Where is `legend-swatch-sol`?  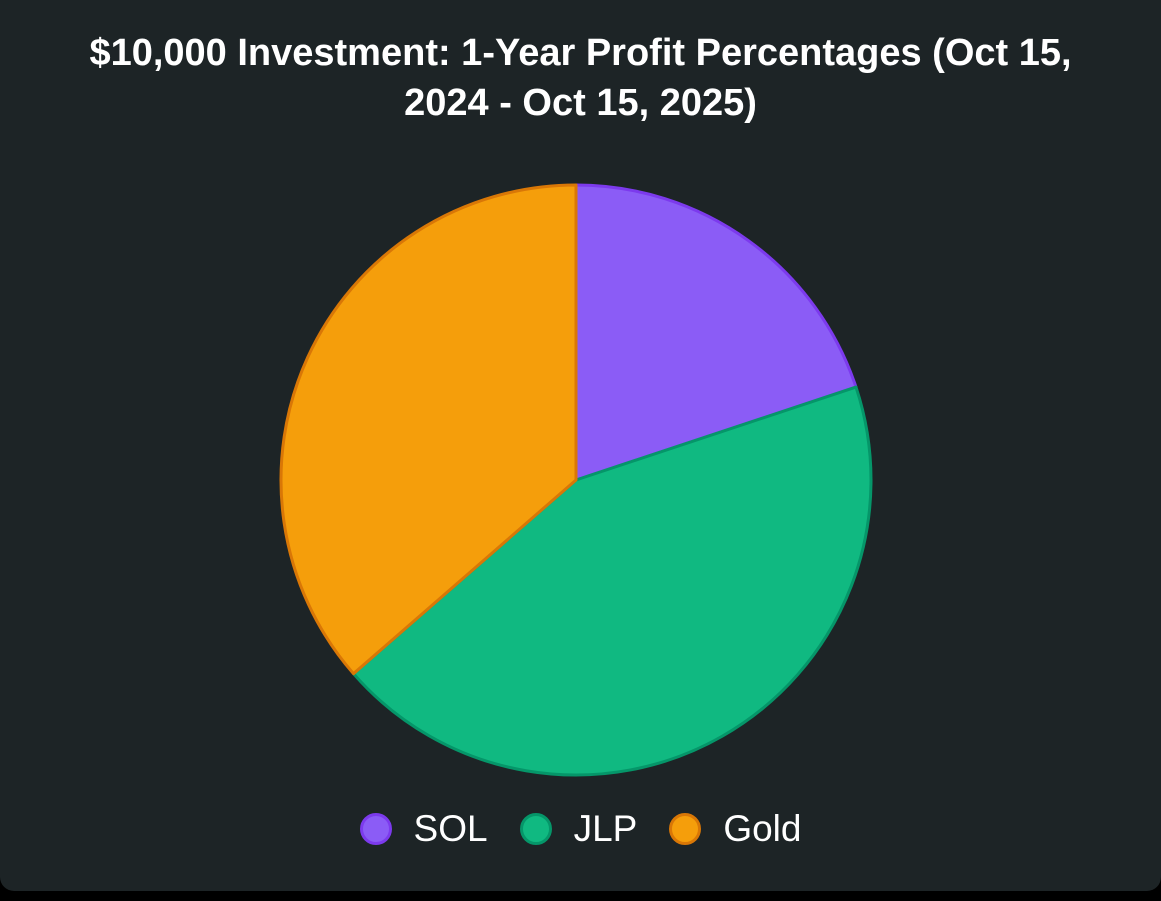
legend-swatch-sol is located at coordinates (375, 829).